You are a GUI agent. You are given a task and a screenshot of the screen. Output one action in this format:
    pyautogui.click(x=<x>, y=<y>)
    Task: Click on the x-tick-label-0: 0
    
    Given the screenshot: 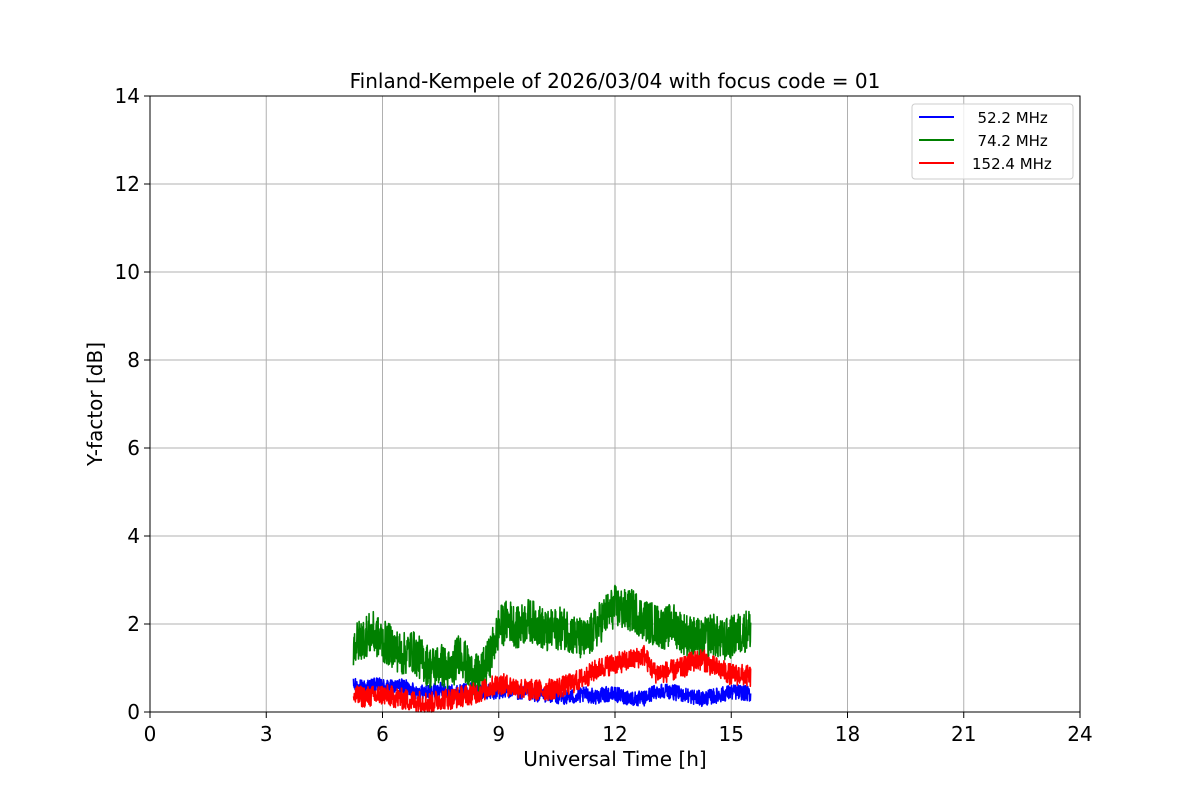 What is the action you would take?
    pyautogui.click(x=150, y=734)
    